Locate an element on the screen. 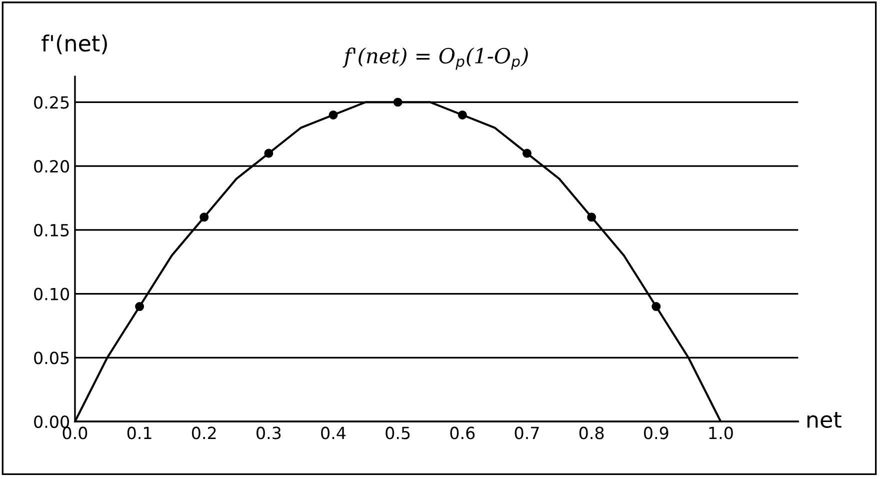  y-tick-label: 0.20 is located at coordinates (51, 166).